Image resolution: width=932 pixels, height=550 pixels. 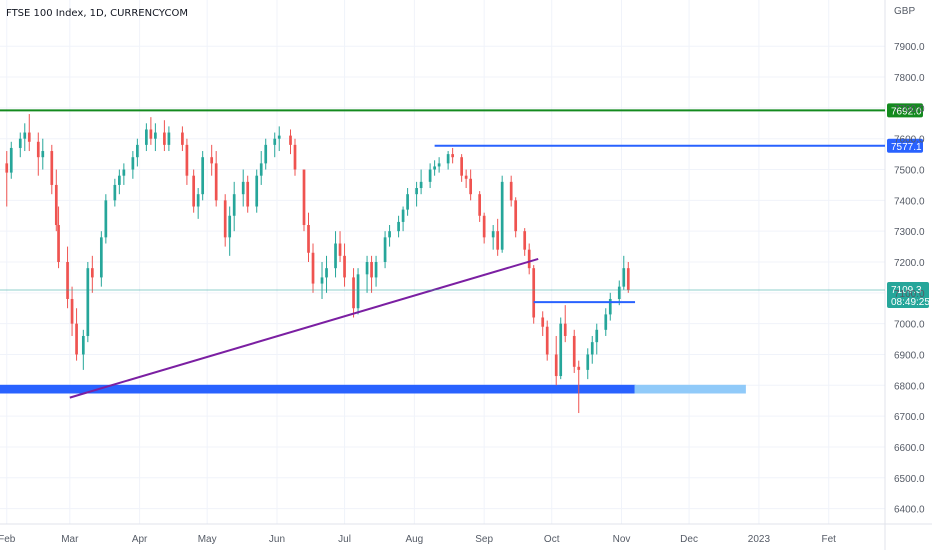 I want to click on current-price-badge, so click(x=908, y=294).